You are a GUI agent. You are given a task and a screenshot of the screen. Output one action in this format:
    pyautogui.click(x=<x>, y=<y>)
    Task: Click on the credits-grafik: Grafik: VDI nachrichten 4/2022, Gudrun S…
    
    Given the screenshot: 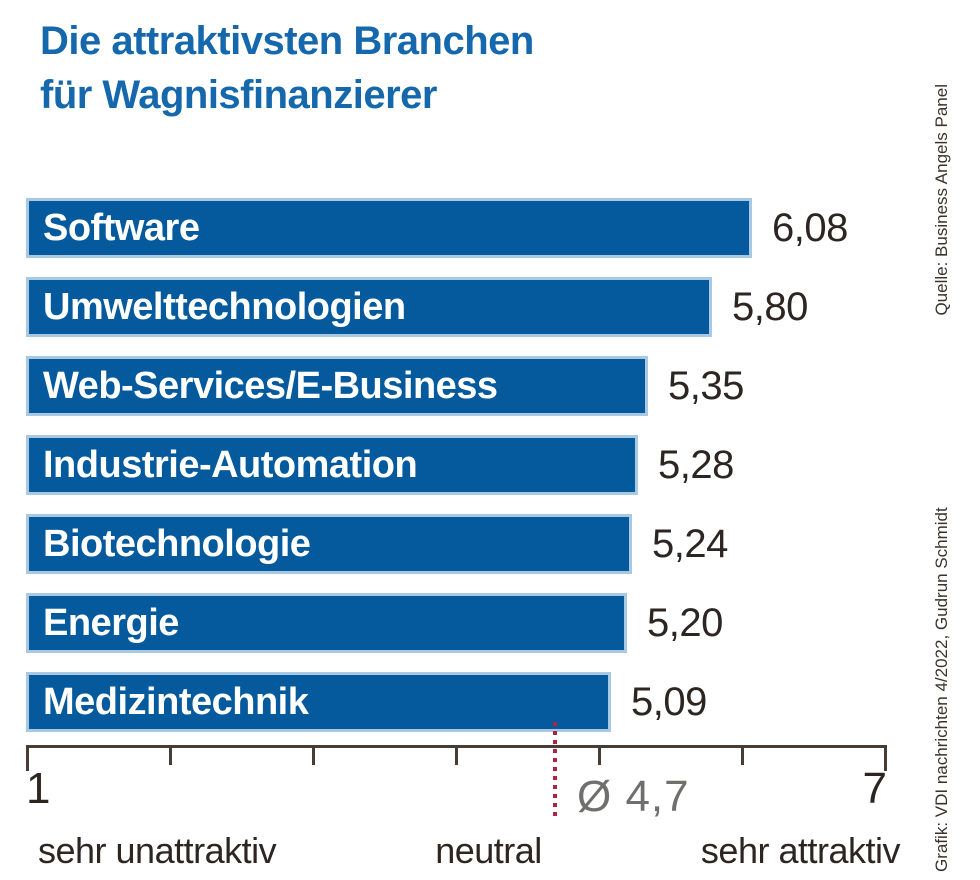 What is the action you would take?
    pyautogui.click(x=941, y=689)
    